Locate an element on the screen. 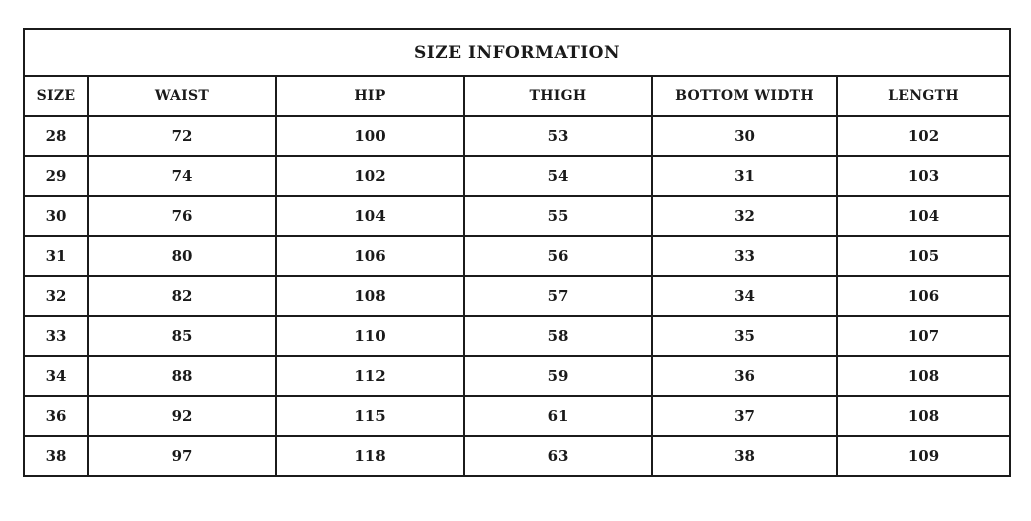 This screenshot has height=521, width=1031. table-cell: 54 is located at coordinates (558, 176).